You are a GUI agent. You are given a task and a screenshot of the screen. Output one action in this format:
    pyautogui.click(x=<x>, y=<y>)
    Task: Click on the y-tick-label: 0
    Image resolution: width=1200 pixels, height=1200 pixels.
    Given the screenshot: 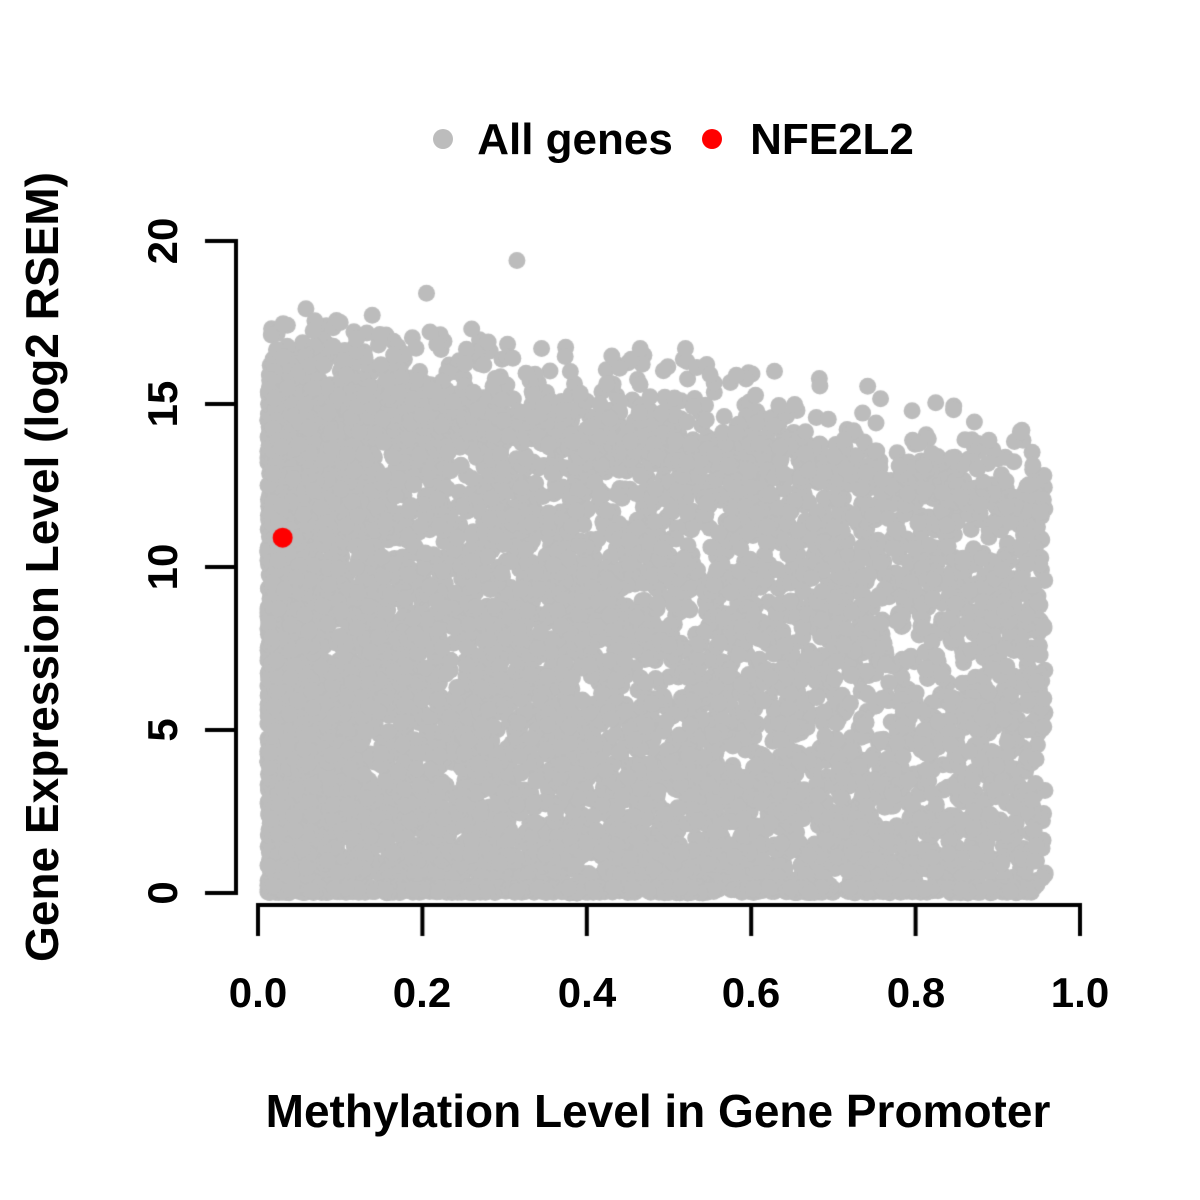 What is the action you would take?
    pyautogui.click(x=162, y=893)
    